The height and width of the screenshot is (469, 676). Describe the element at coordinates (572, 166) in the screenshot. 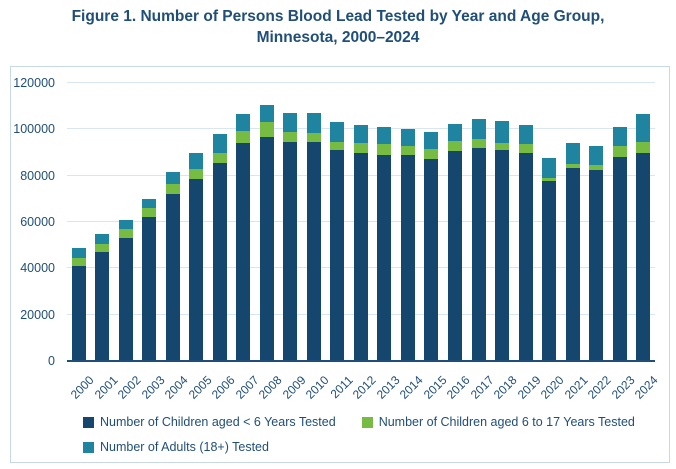

I see `bar-segment-green-2021` at that location.